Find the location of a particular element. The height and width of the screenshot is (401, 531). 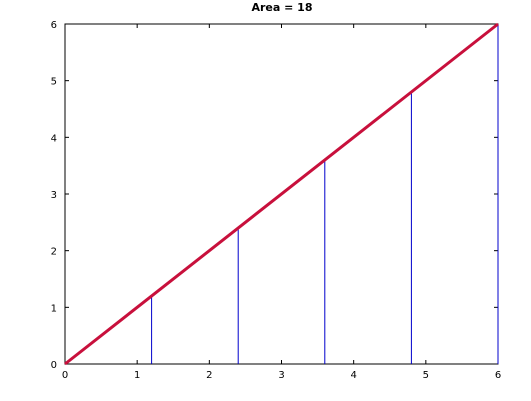

y-tick-label: 0 is located at coordinates (54, 365).